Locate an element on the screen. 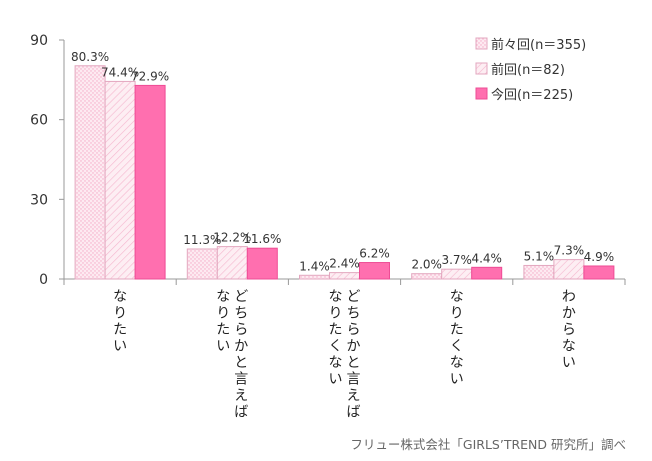  chart-legend: 前々回(n＝355) 前回(n＝82) 今回(n＝225) is located at coordinates (530, 70).